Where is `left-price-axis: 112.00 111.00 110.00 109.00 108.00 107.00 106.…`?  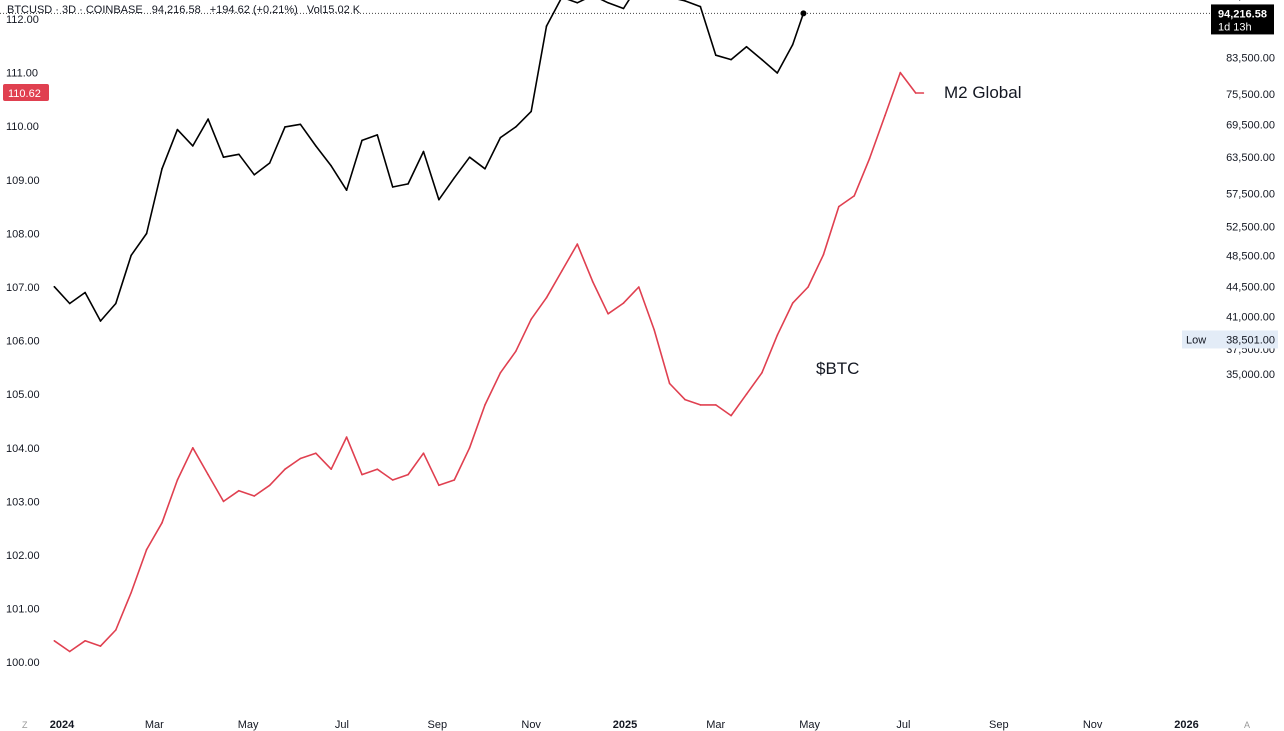
left-price-axis: 112.00 111.00 110.00 109.00 108.00 107.00 106.… is located at coordinates (23, 341).